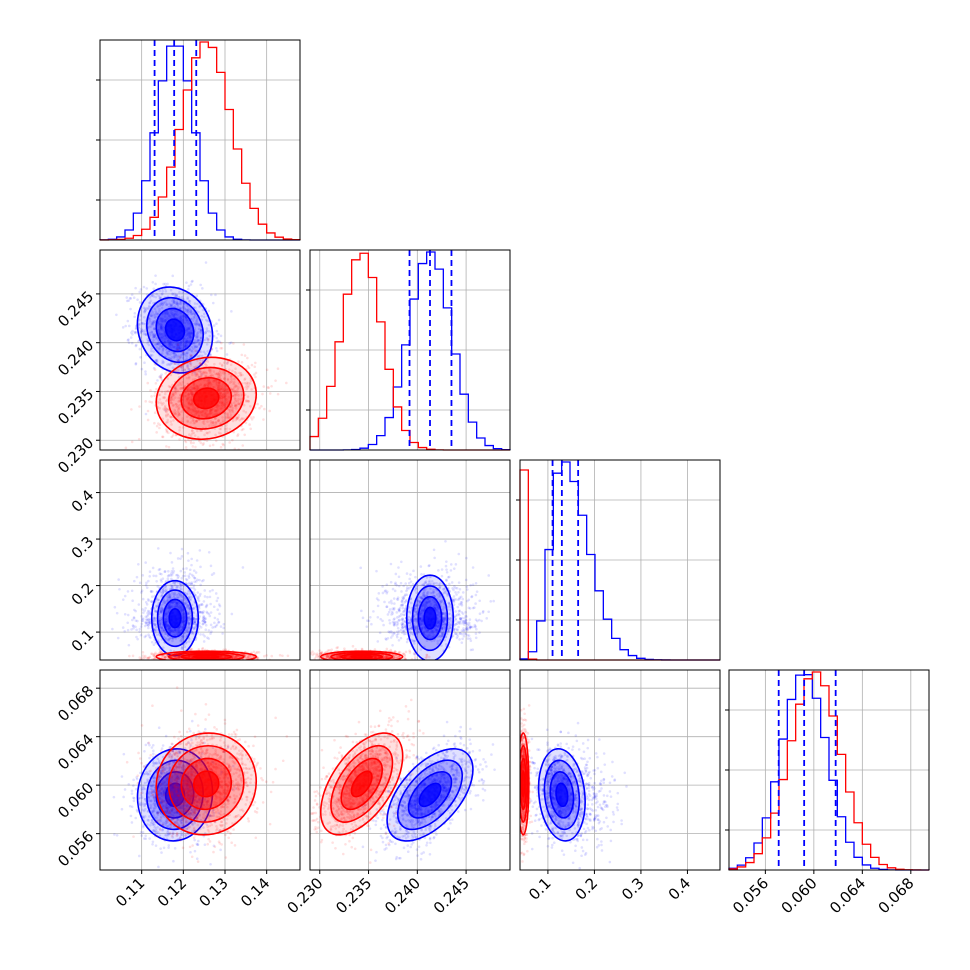 This screenshot has width=970, height=970. I want to click on x-tick-label: 0.060, so click(799, 895).